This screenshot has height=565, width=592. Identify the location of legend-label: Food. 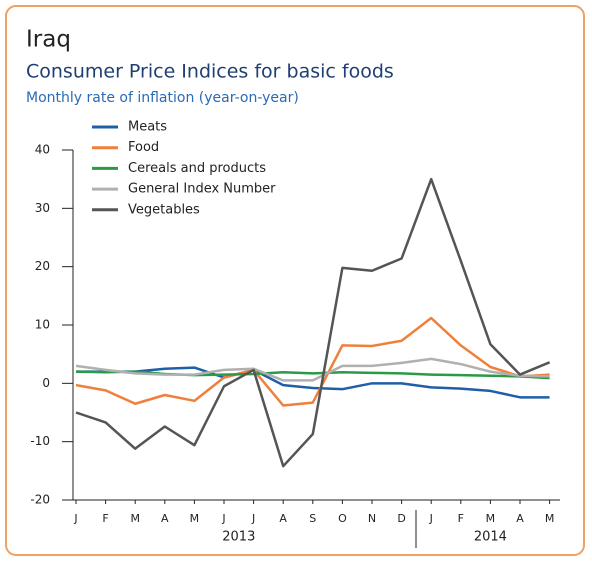
(143, 147).